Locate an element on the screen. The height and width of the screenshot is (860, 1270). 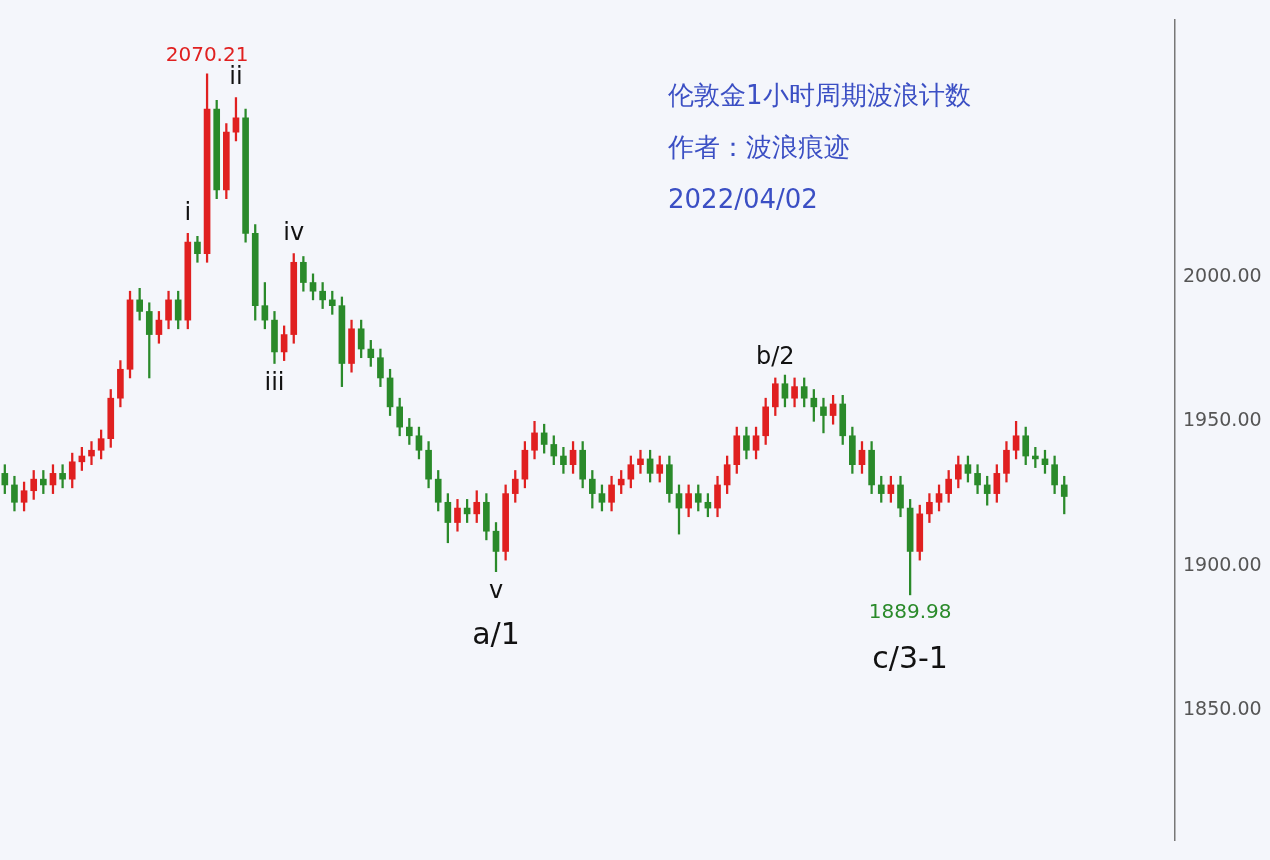
annotation: v is located at coordinates (496, 589).